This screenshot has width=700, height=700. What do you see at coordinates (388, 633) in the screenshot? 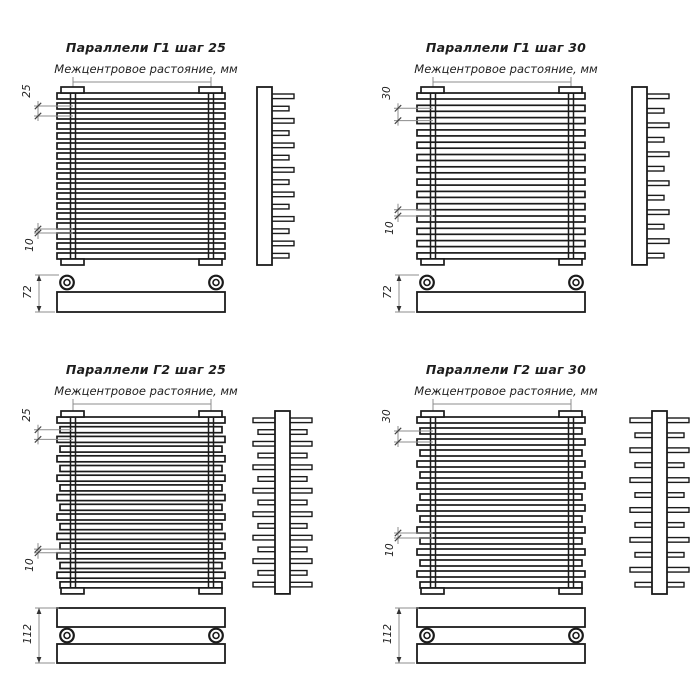
I see `dim-depth-label: 112` at bounding box center [388, 633].